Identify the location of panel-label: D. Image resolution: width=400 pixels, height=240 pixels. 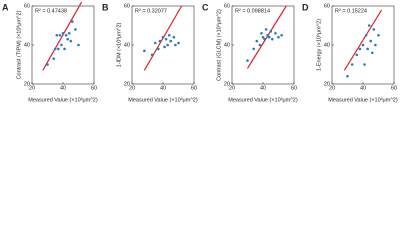
(305, 7).